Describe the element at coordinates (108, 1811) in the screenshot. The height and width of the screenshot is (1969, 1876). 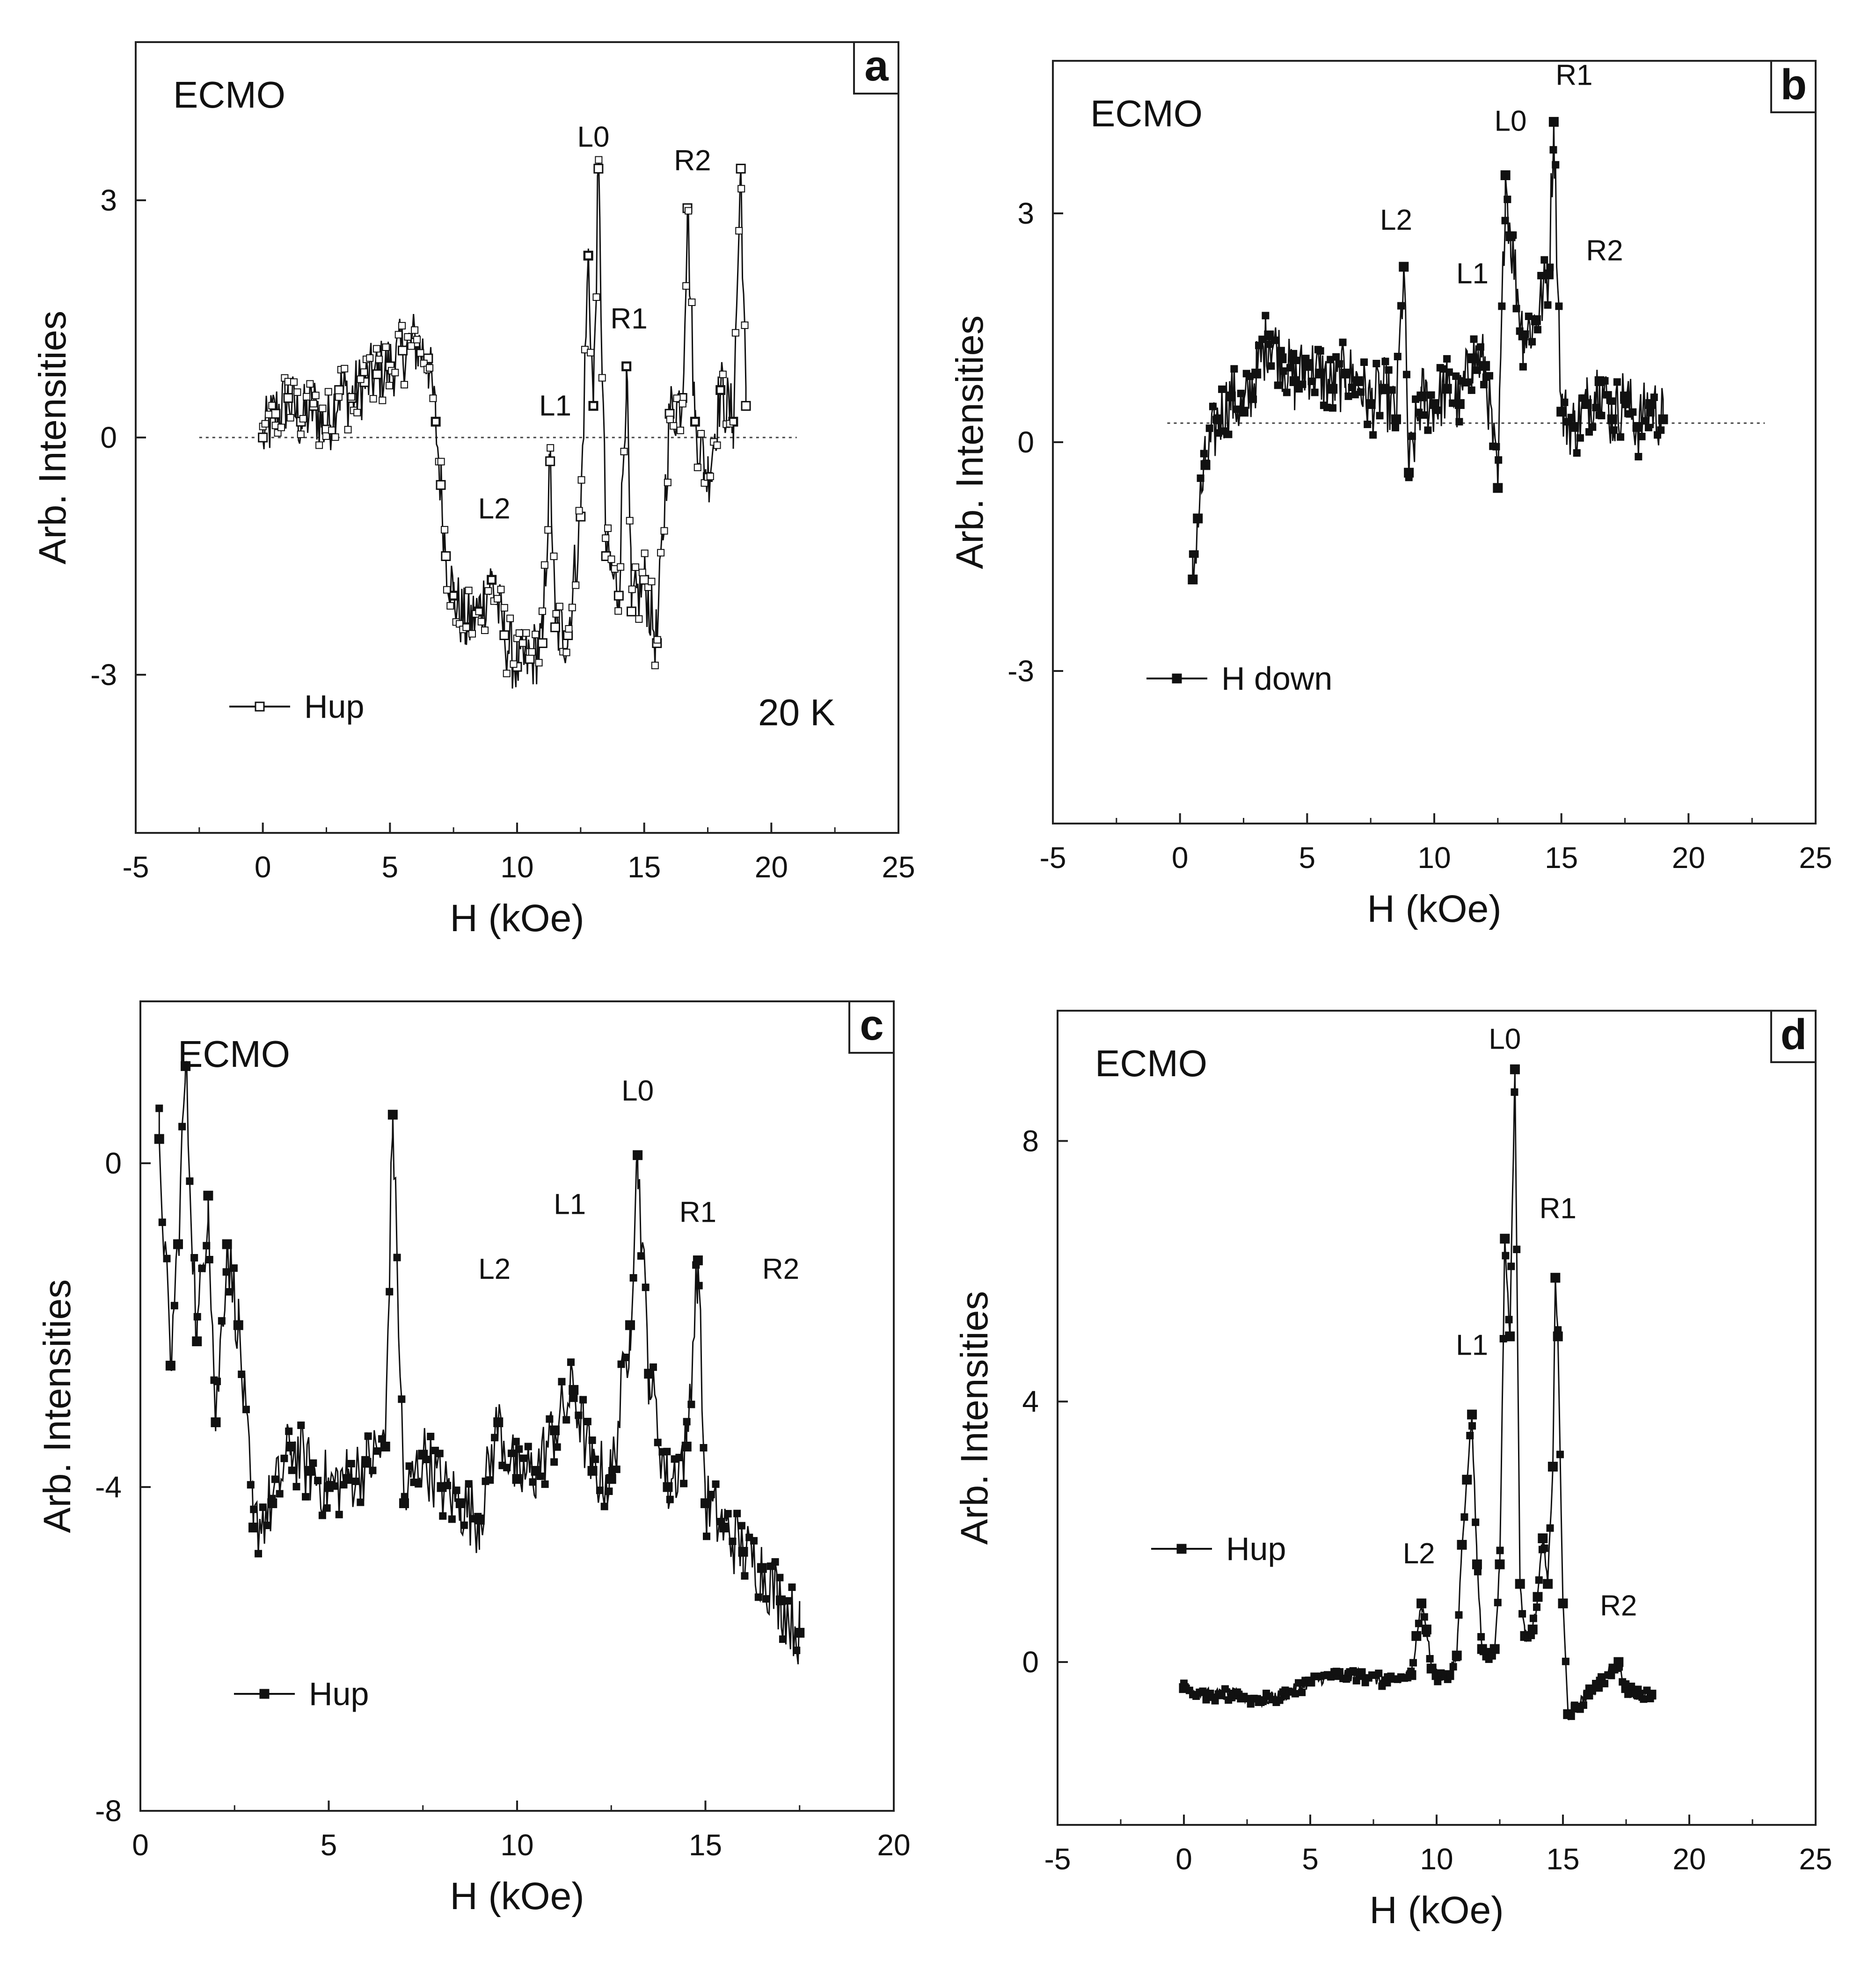
I see `y-tick-label: -8` at that location.